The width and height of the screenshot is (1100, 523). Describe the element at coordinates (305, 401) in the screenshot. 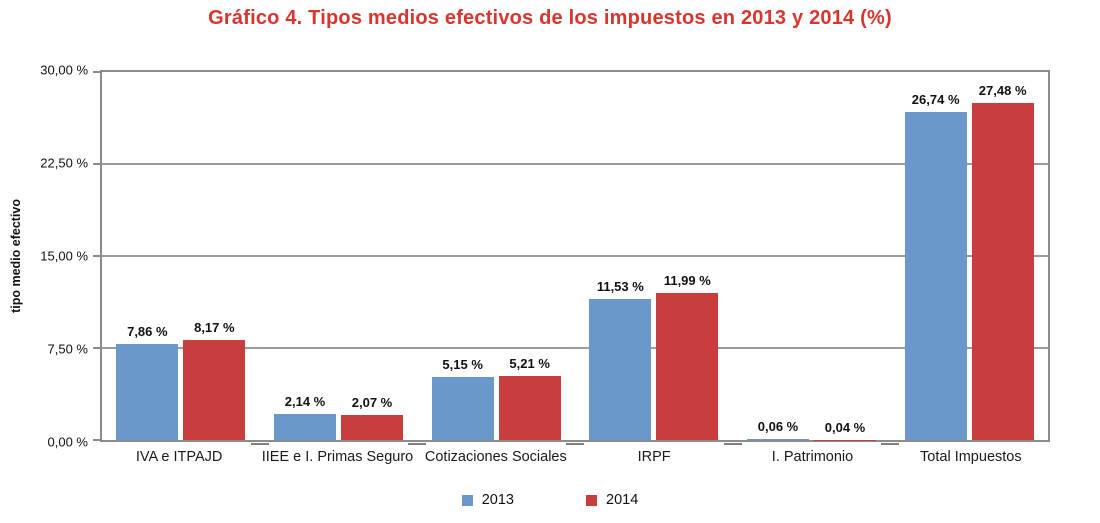

I see `bar-value-label: 2,14 %` at that location.